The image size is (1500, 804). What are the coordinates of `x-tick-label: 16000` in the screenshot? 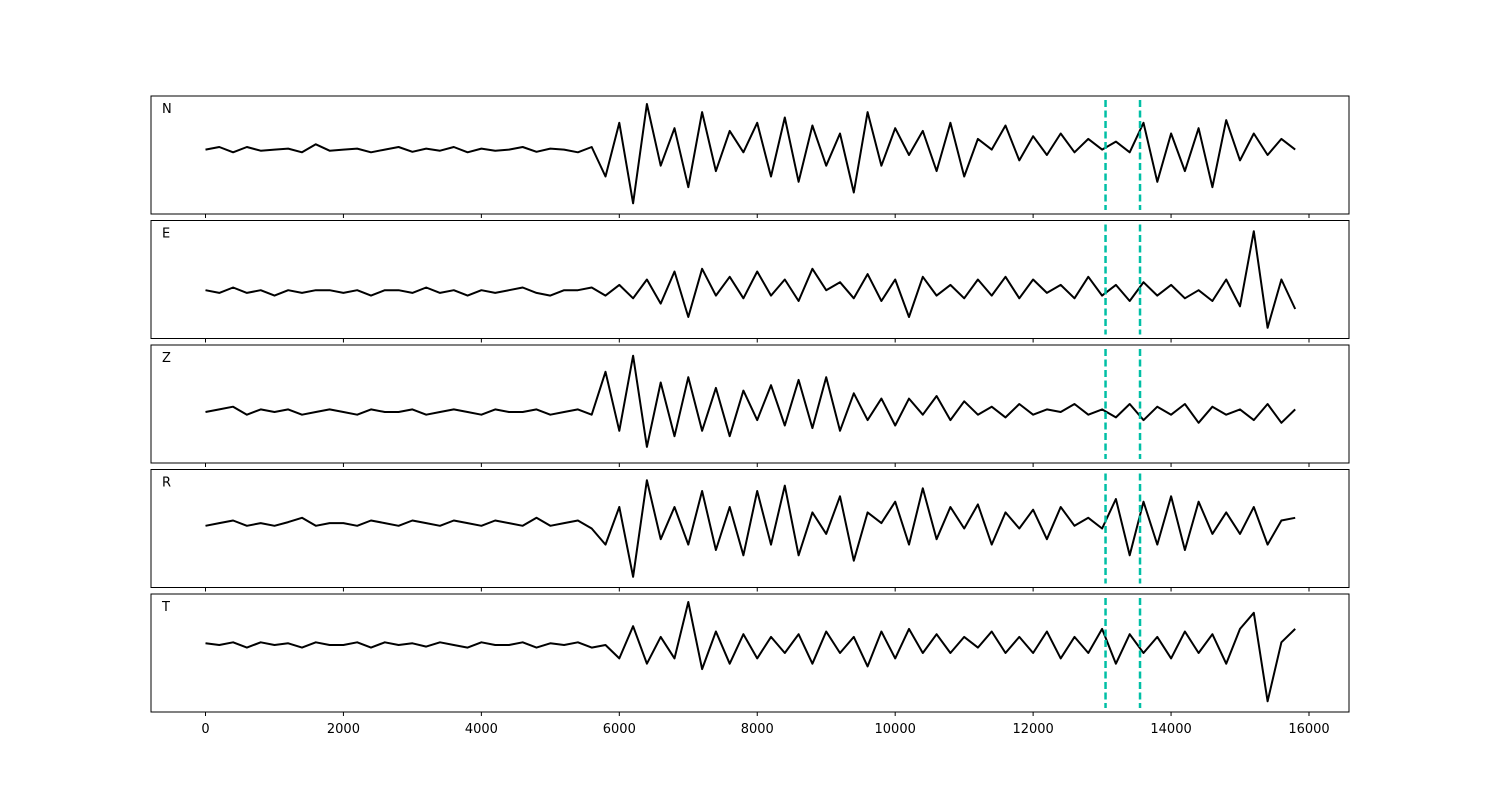 It's located at (1308, 729).